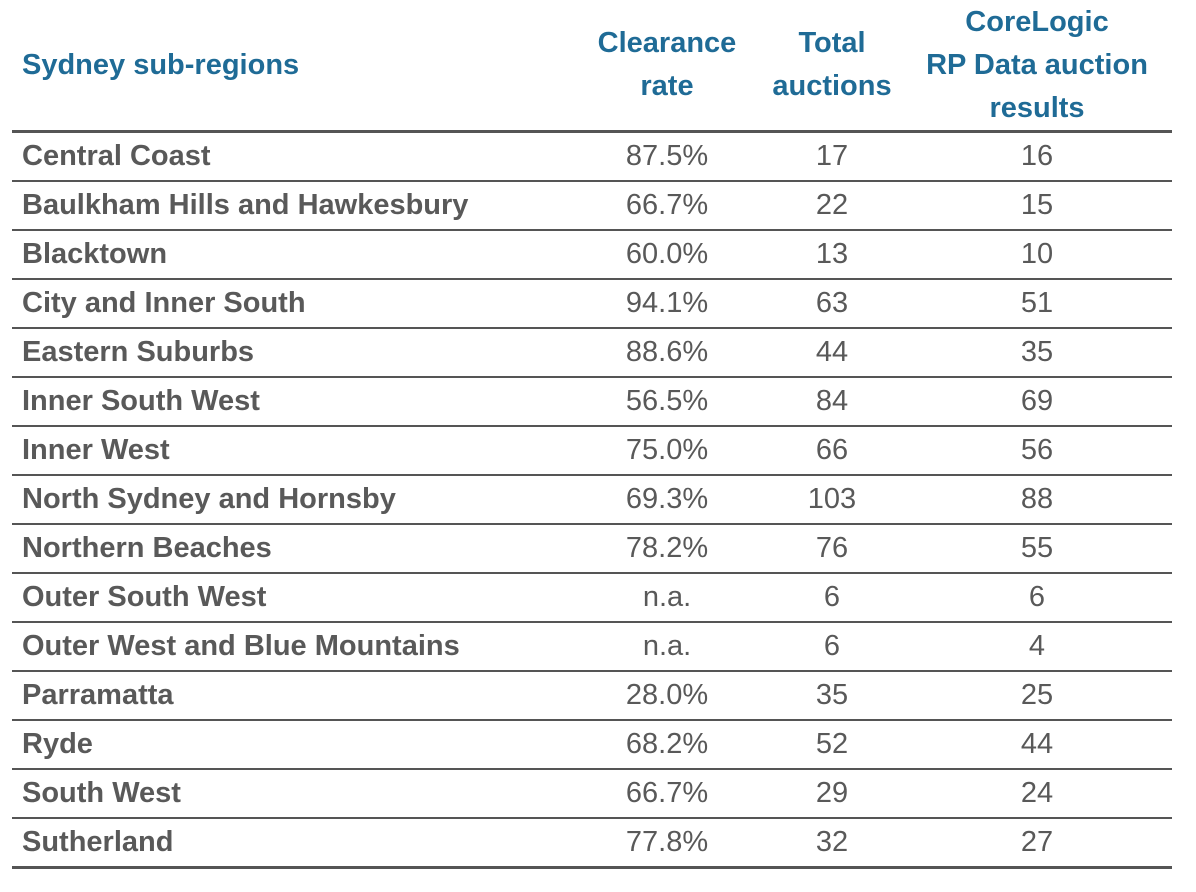 The width and height of the screenshot is (1196, 892). Describe the element at coordinates (667, 304) in the screenshot. I see `clearance-rate-cell: 94.1%` at that location.